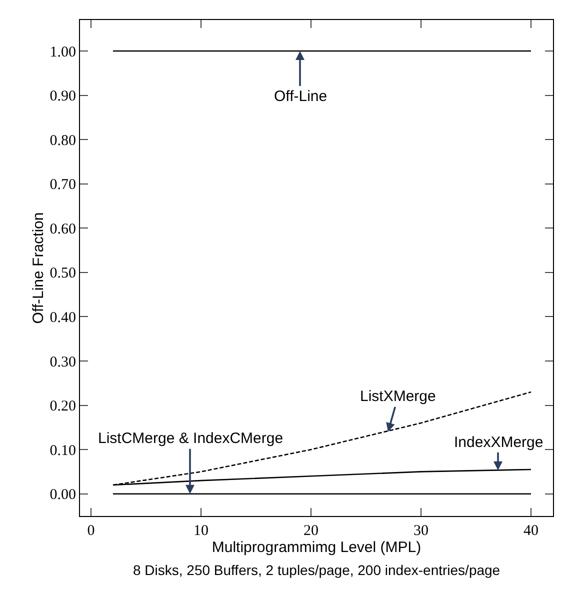  Describe the element at coordinates (63, 495) in the screenshot. I see `y-tick-label: 0.00` at that location.